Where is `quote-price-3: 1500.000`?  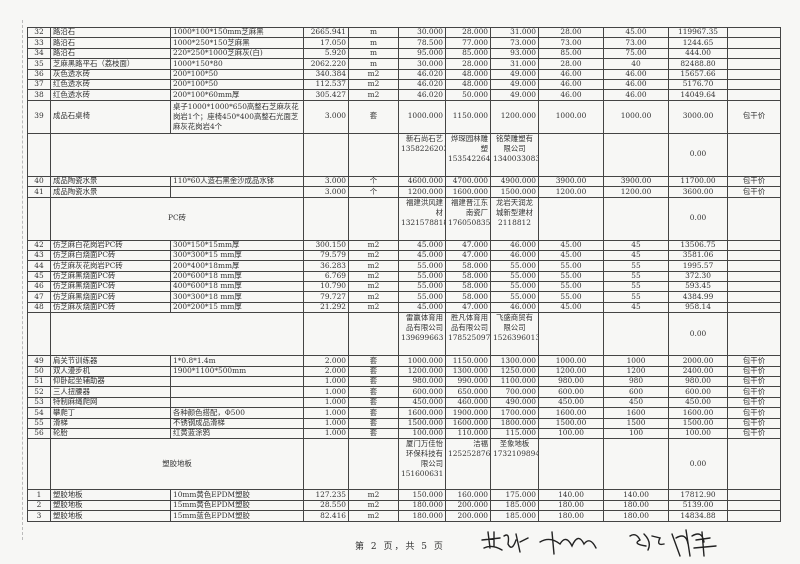
quote-price-3: 1500.000 is located at coordinates (514, 192).